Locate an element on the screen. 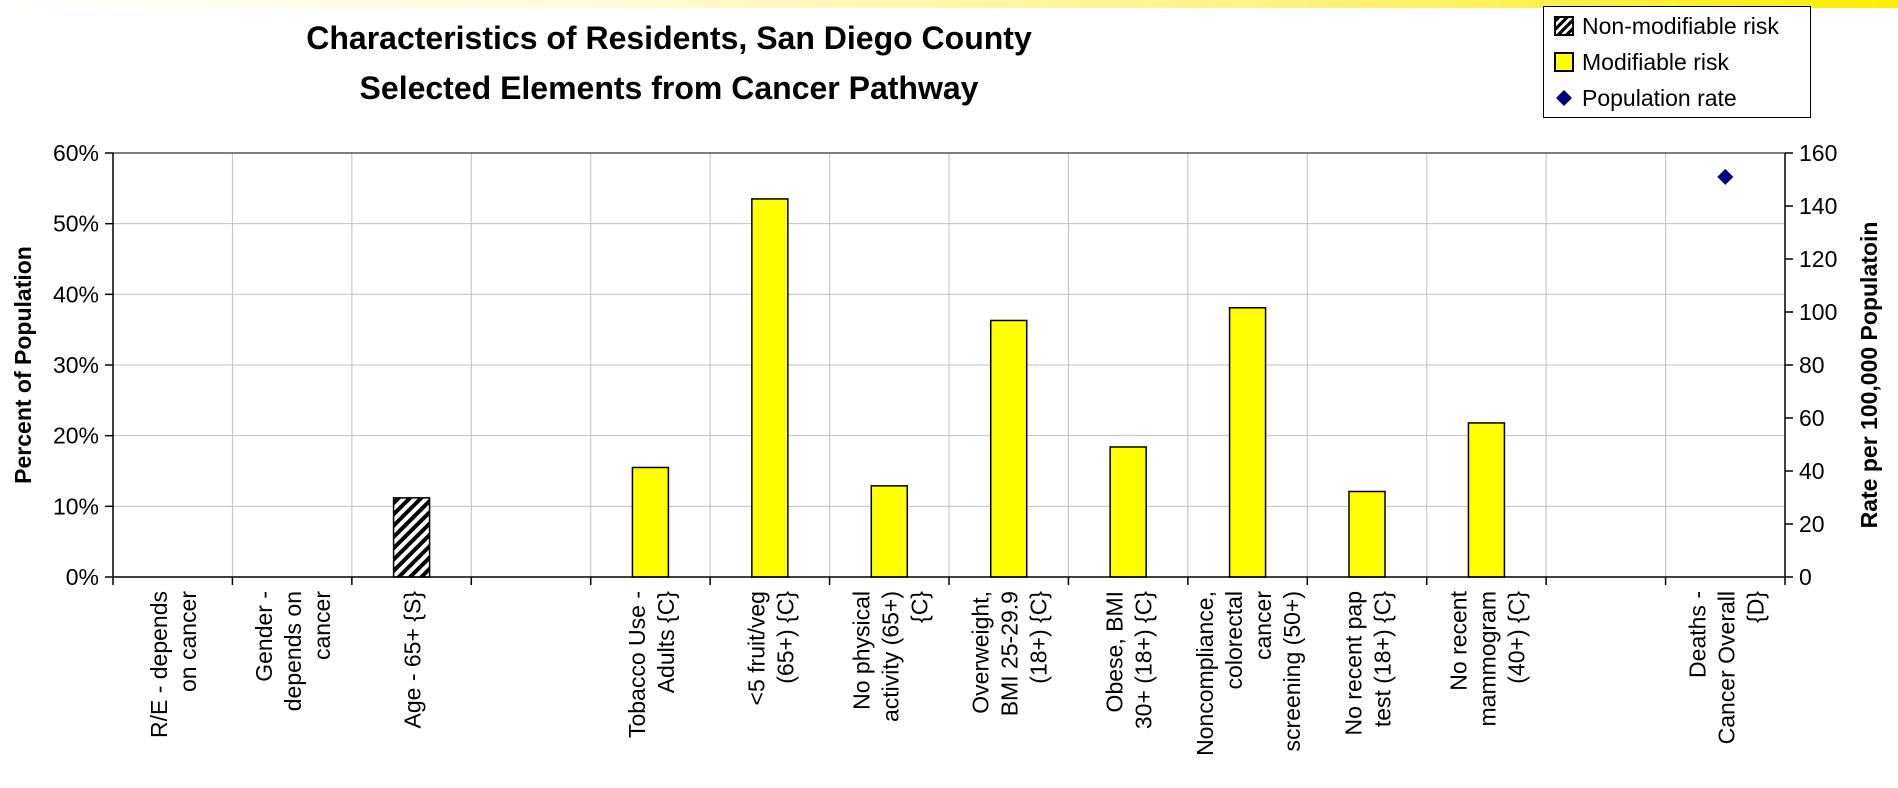 The width and height of the screenshot is (1898, 788). legend-label: Modifiable risk is located at coordinates (1655, 61).